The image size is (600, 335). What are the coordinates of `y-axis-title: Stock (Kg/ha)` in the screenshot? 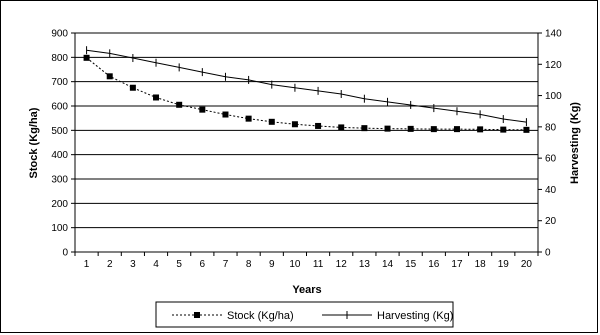 It's located at (34, 142).